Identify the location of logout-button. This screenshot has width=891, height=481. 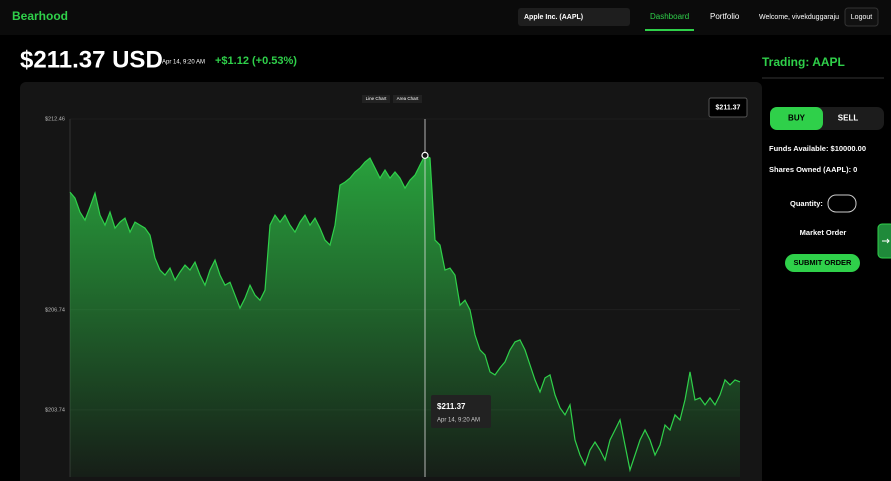
(861, 17).